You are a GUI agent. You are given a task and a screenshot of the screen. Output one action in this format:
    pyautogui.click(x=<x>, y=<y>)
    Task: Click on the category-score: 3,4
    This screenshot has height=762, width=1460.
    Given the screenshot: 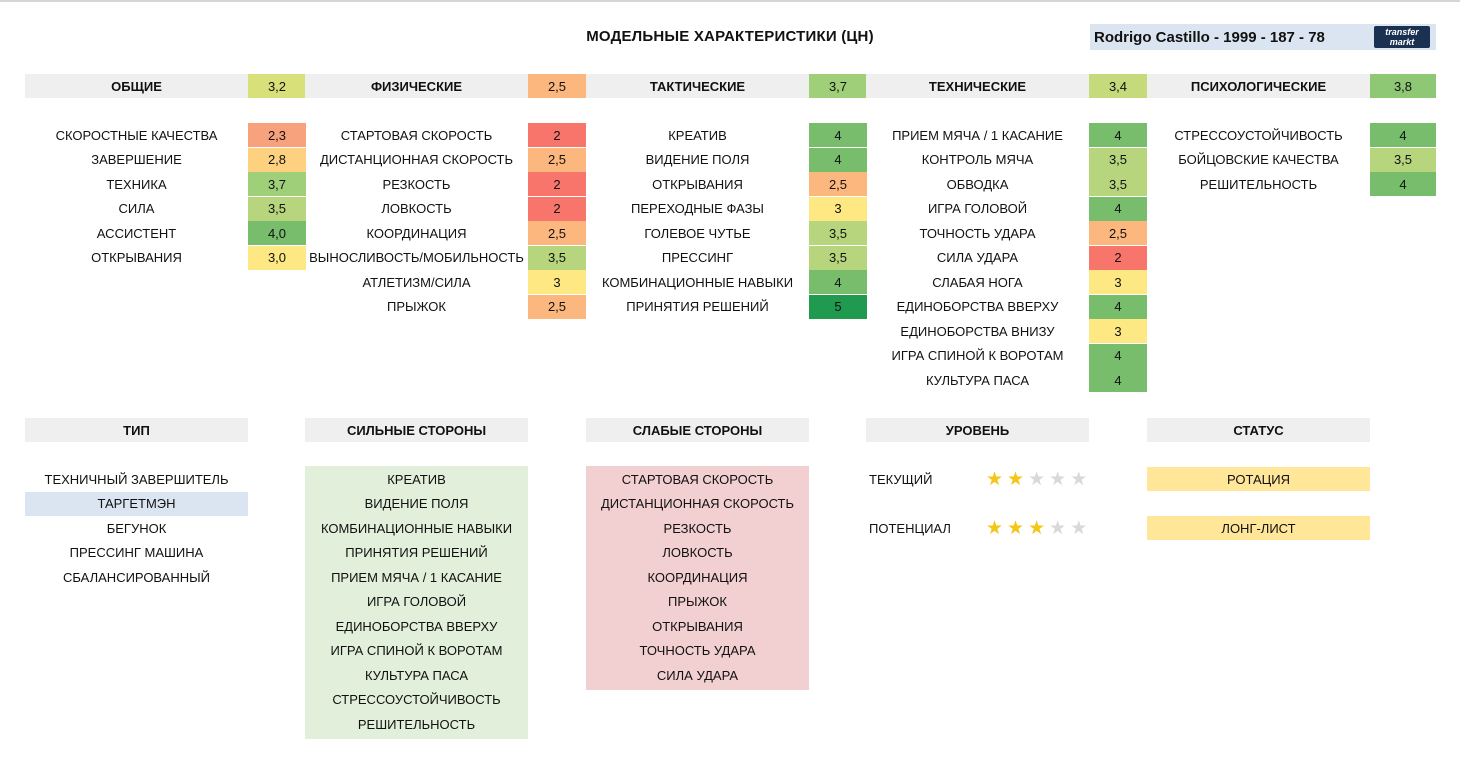 What is the action you would take?
    pyautogui.click(x=1118, y=86)
    